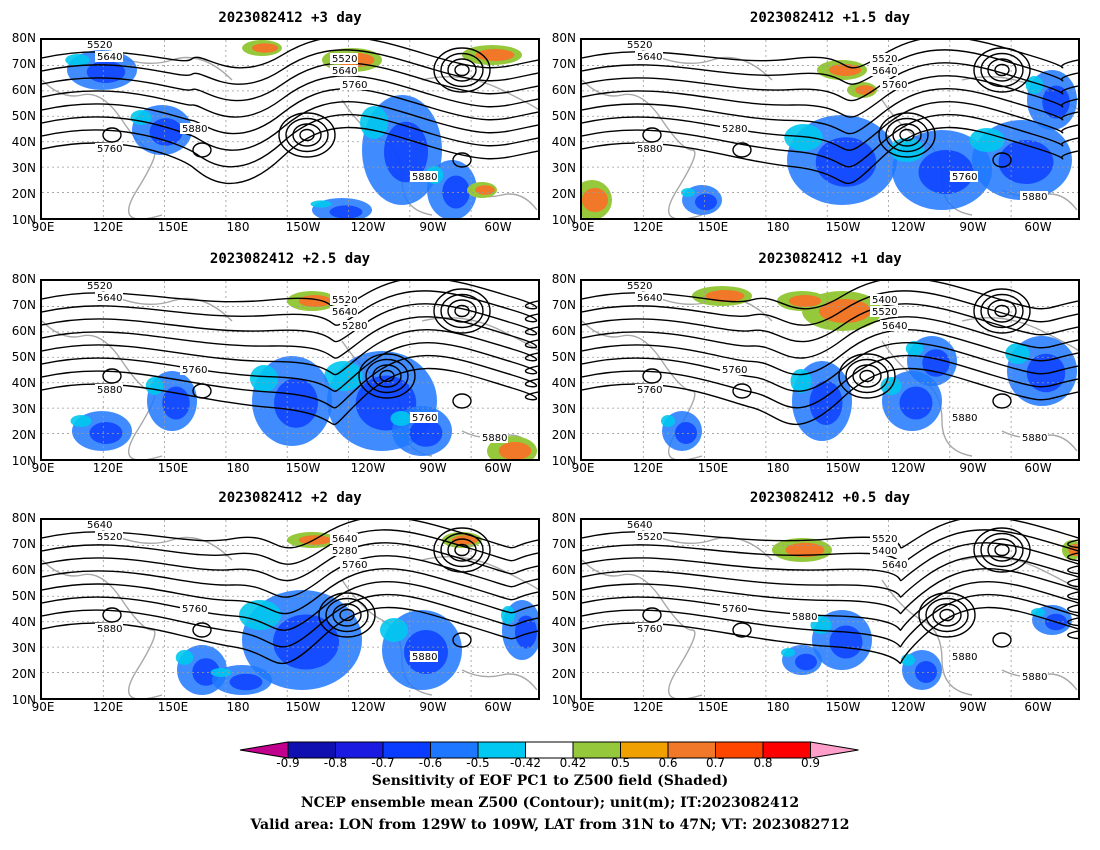  What do you see at coordinates (290, 259) in the screenshot?
I see `panel-title: 2023082412 +2.5 day` at bounding box center [290, 259].